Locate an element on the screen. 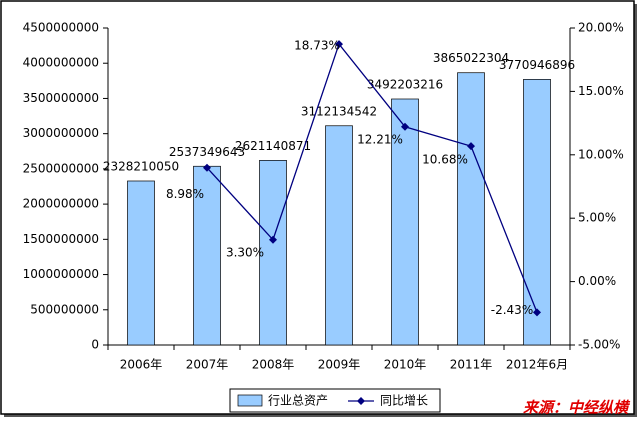 This screenshot has width=641, height=425. growth-value-label: 18.73% is located at coordinates (317, 46).